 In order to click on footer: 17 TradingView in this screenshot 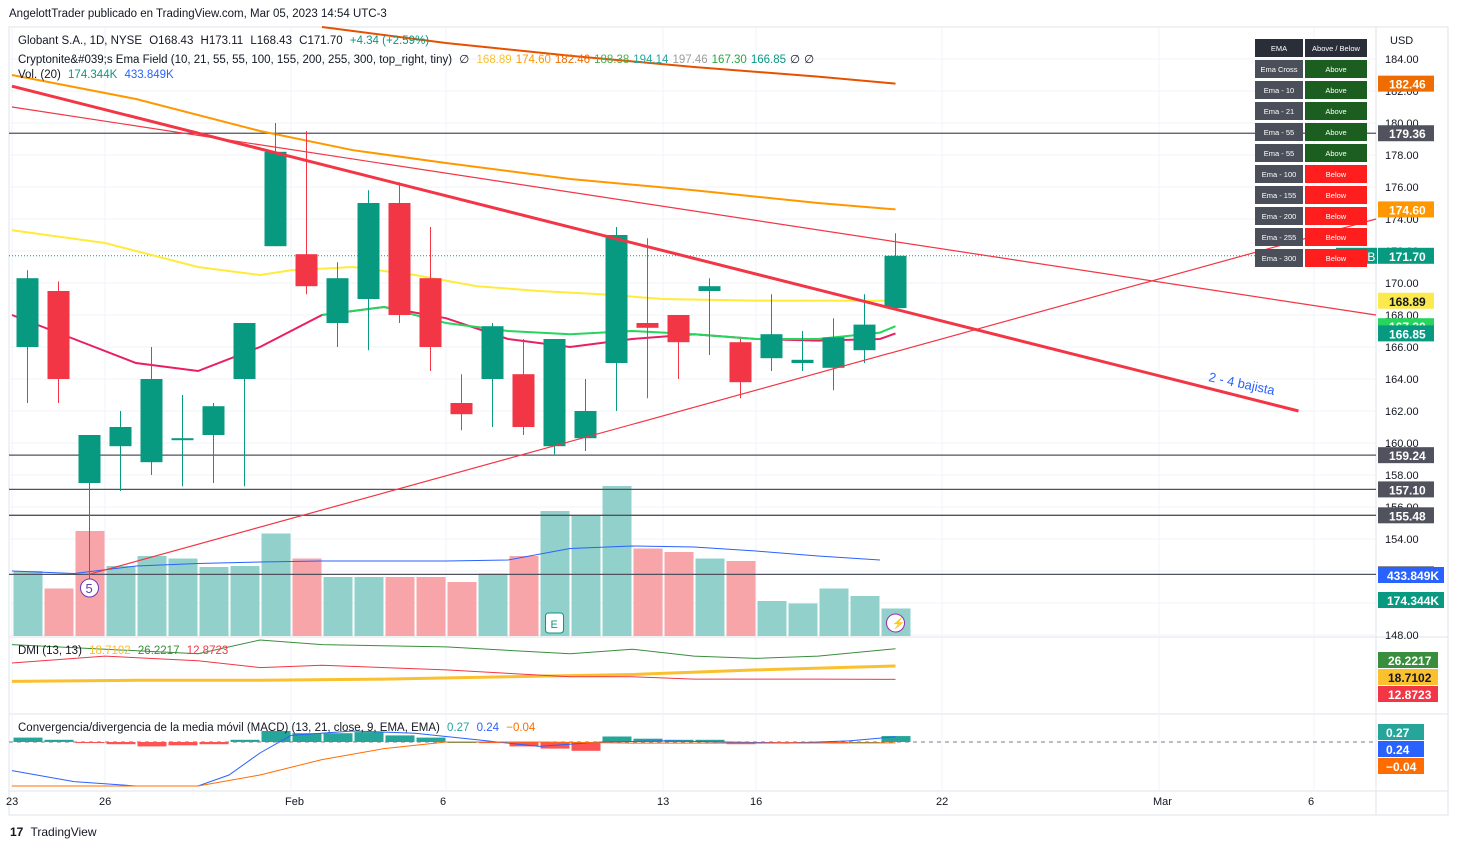, I will do `click(53, 832)`.